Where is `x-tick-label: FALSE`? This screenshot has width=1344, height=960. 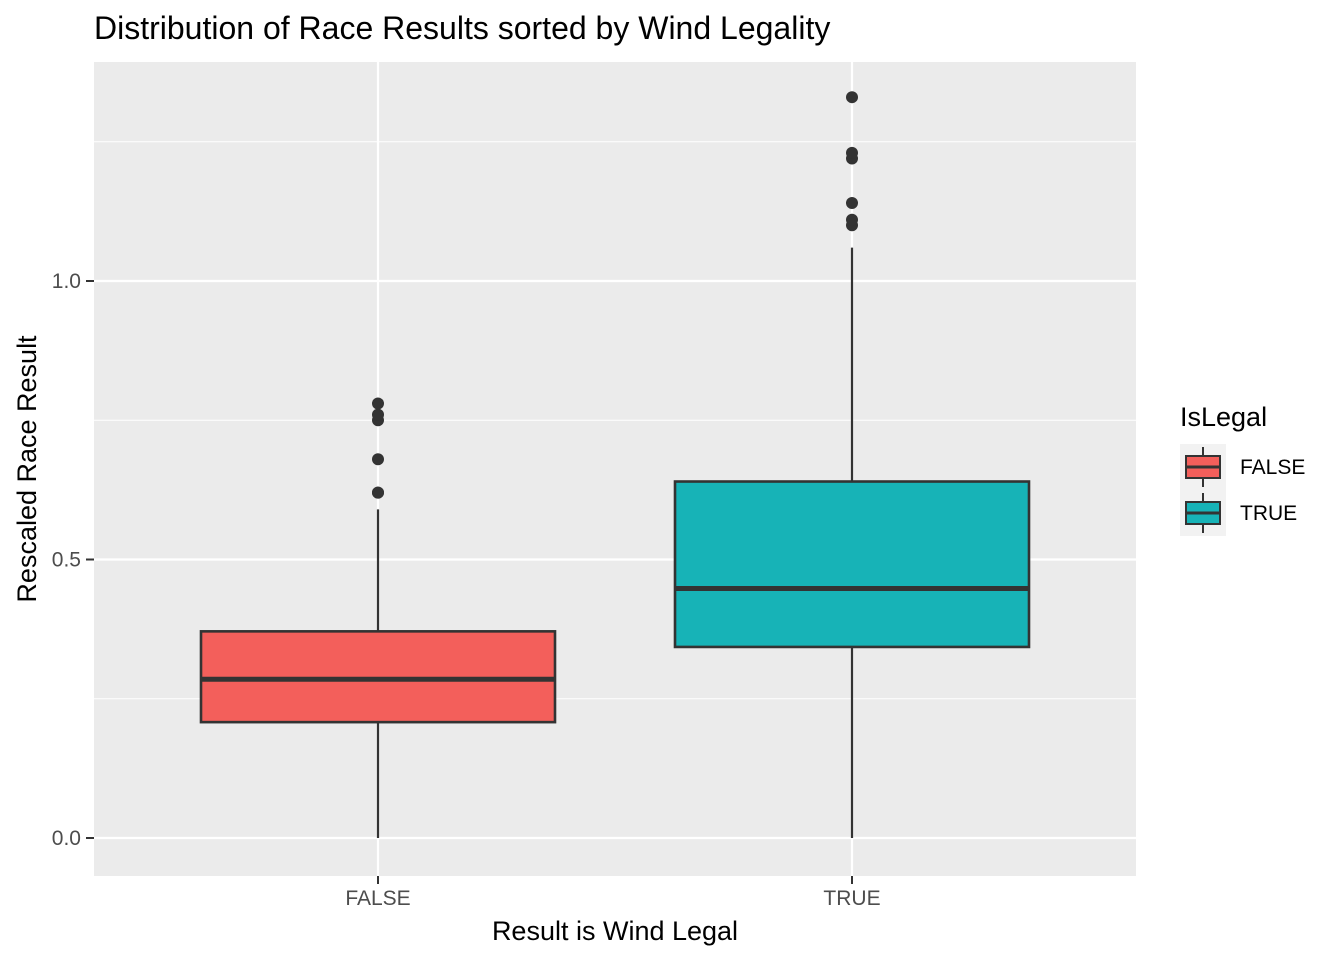 x-tick-label: FALSE is located at coordinates (377, 898).